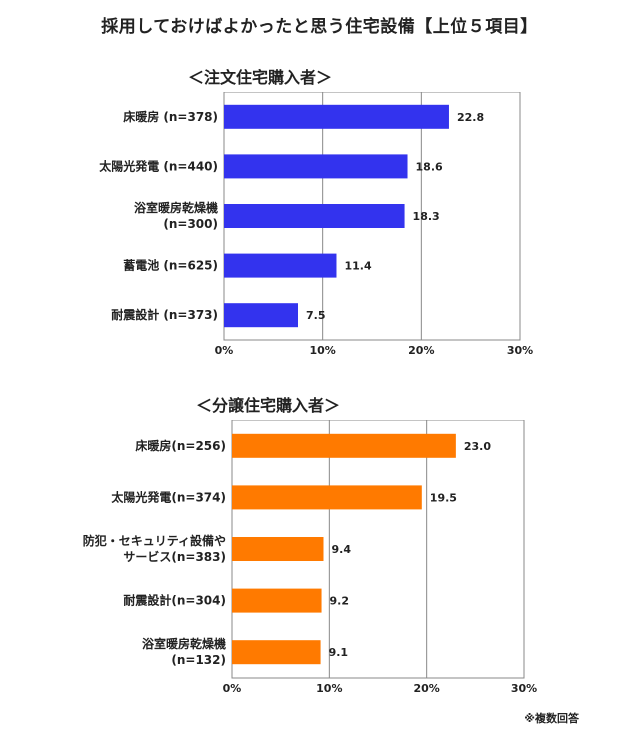  I want to click on footnote: ※複数回答, so click(551, 718).